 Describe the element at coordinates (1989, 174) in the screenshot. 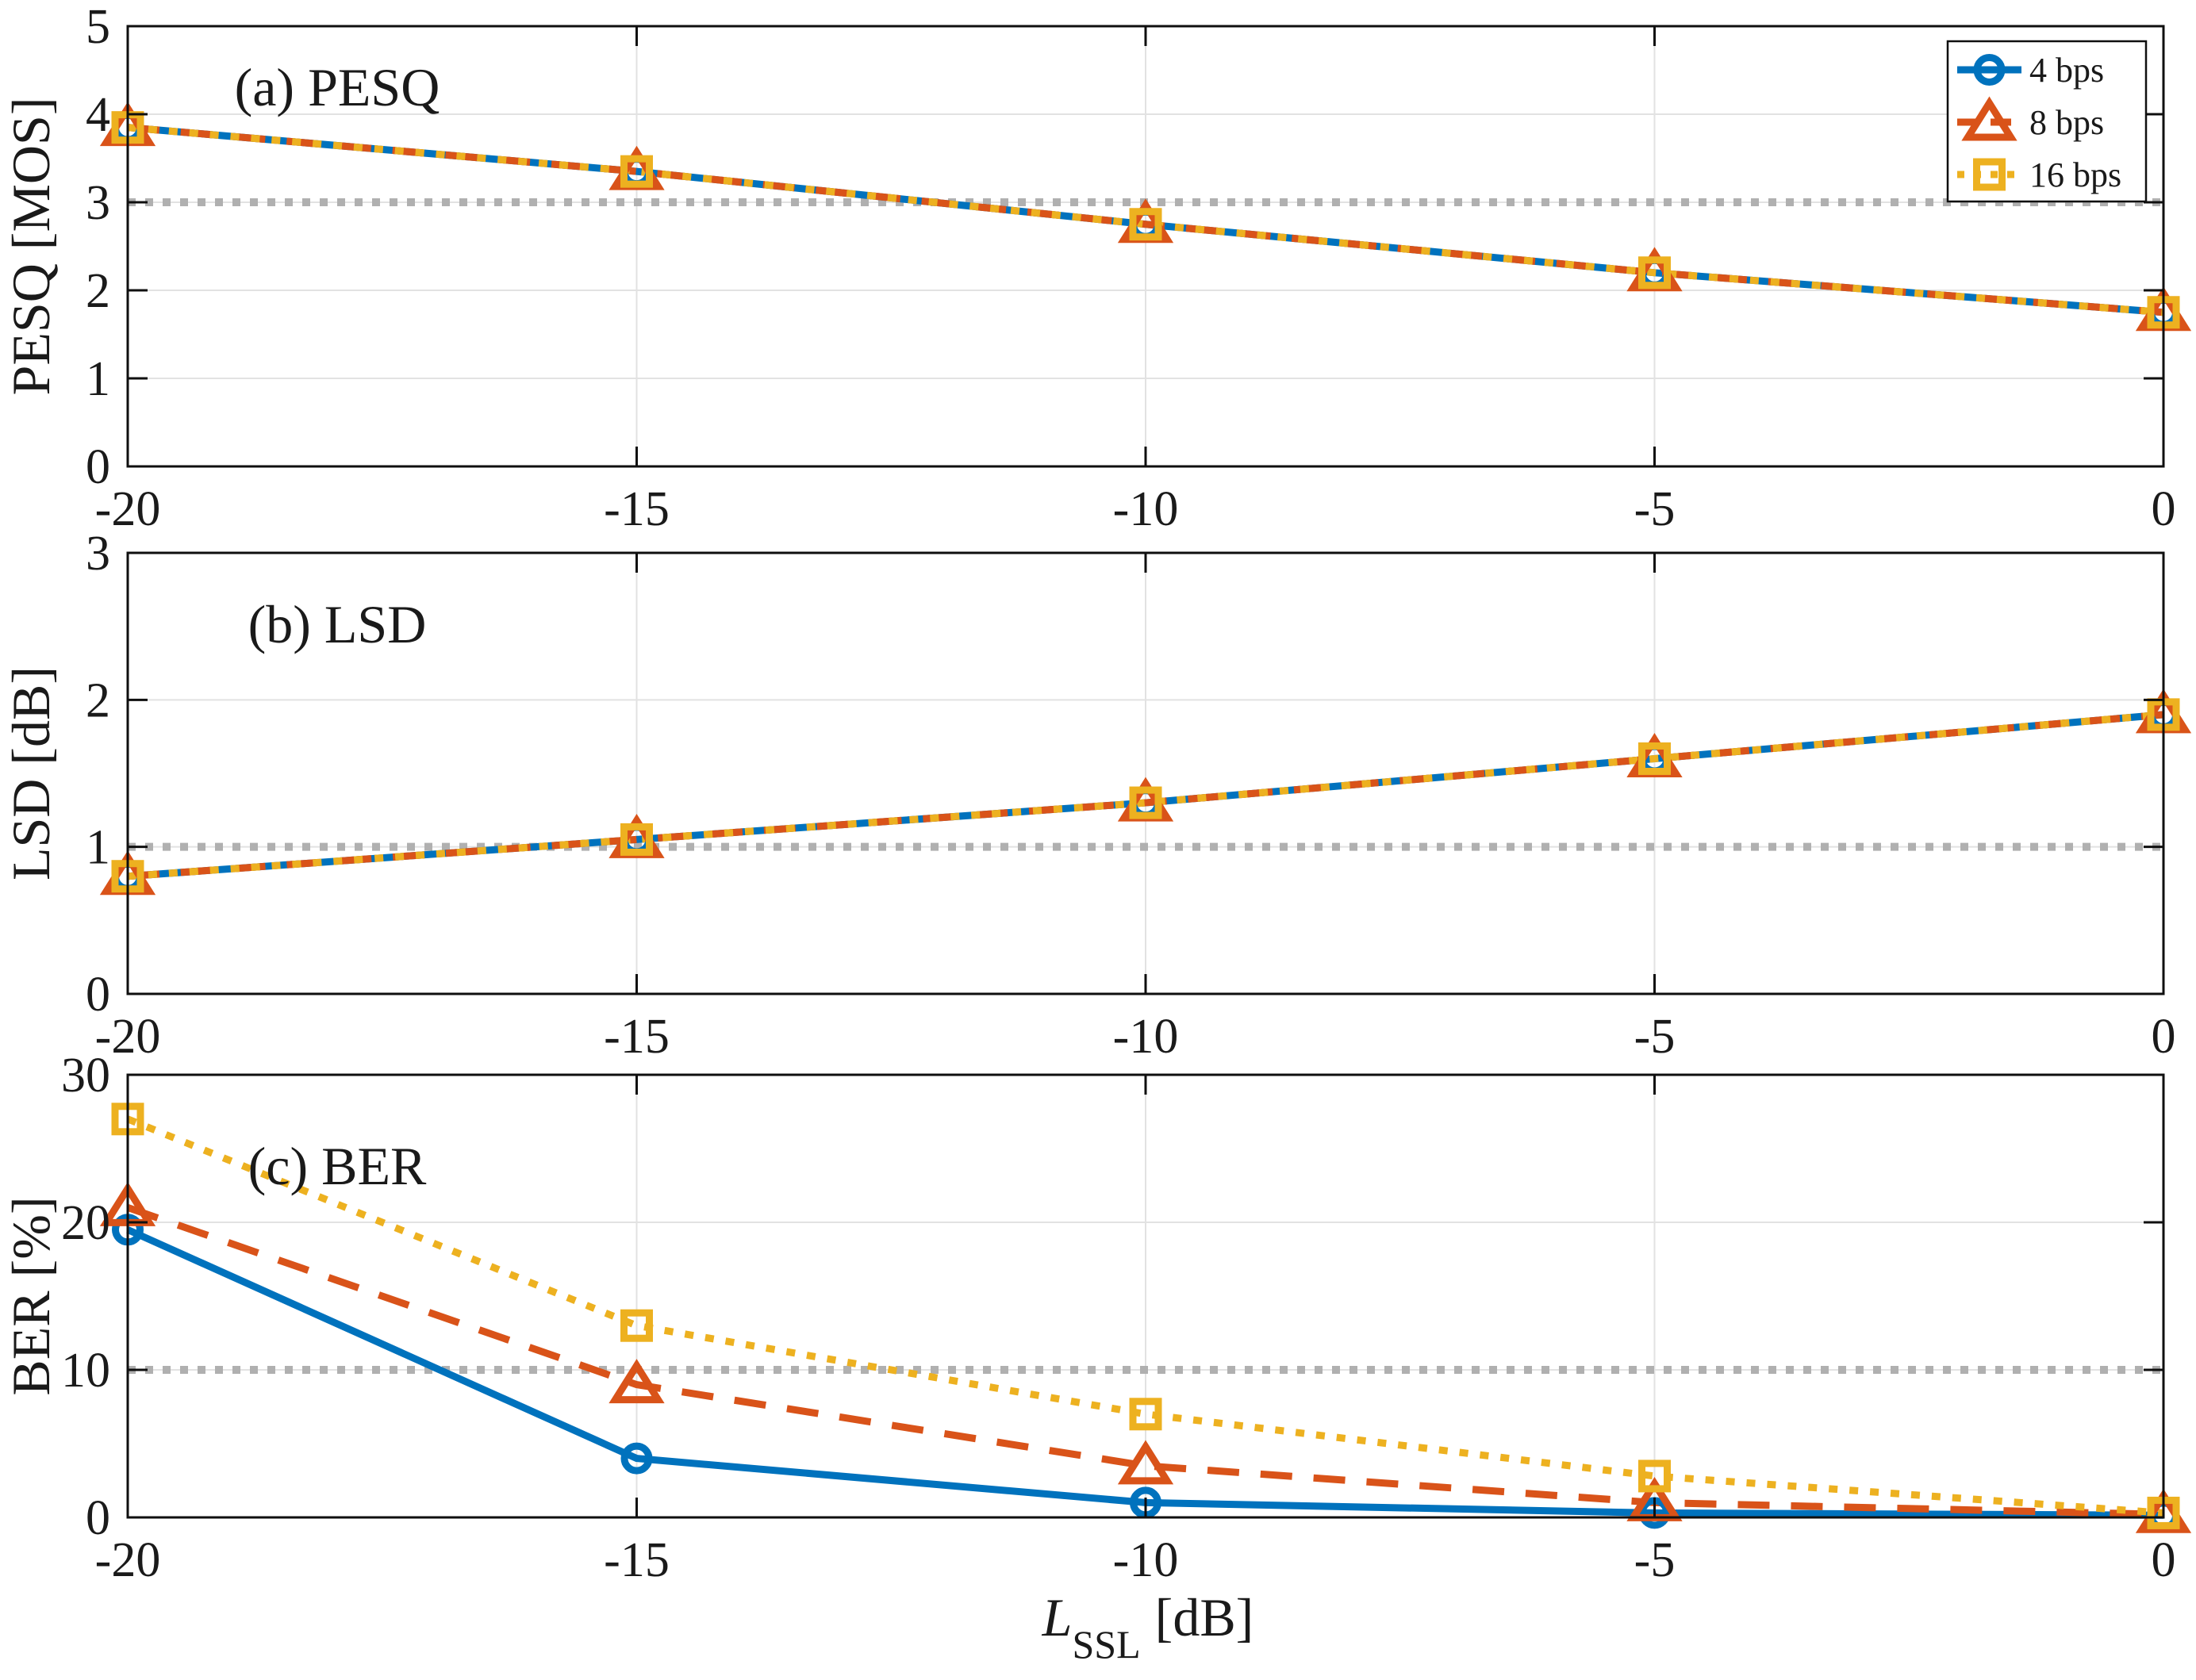

I see `legend-marker-square` at that location.